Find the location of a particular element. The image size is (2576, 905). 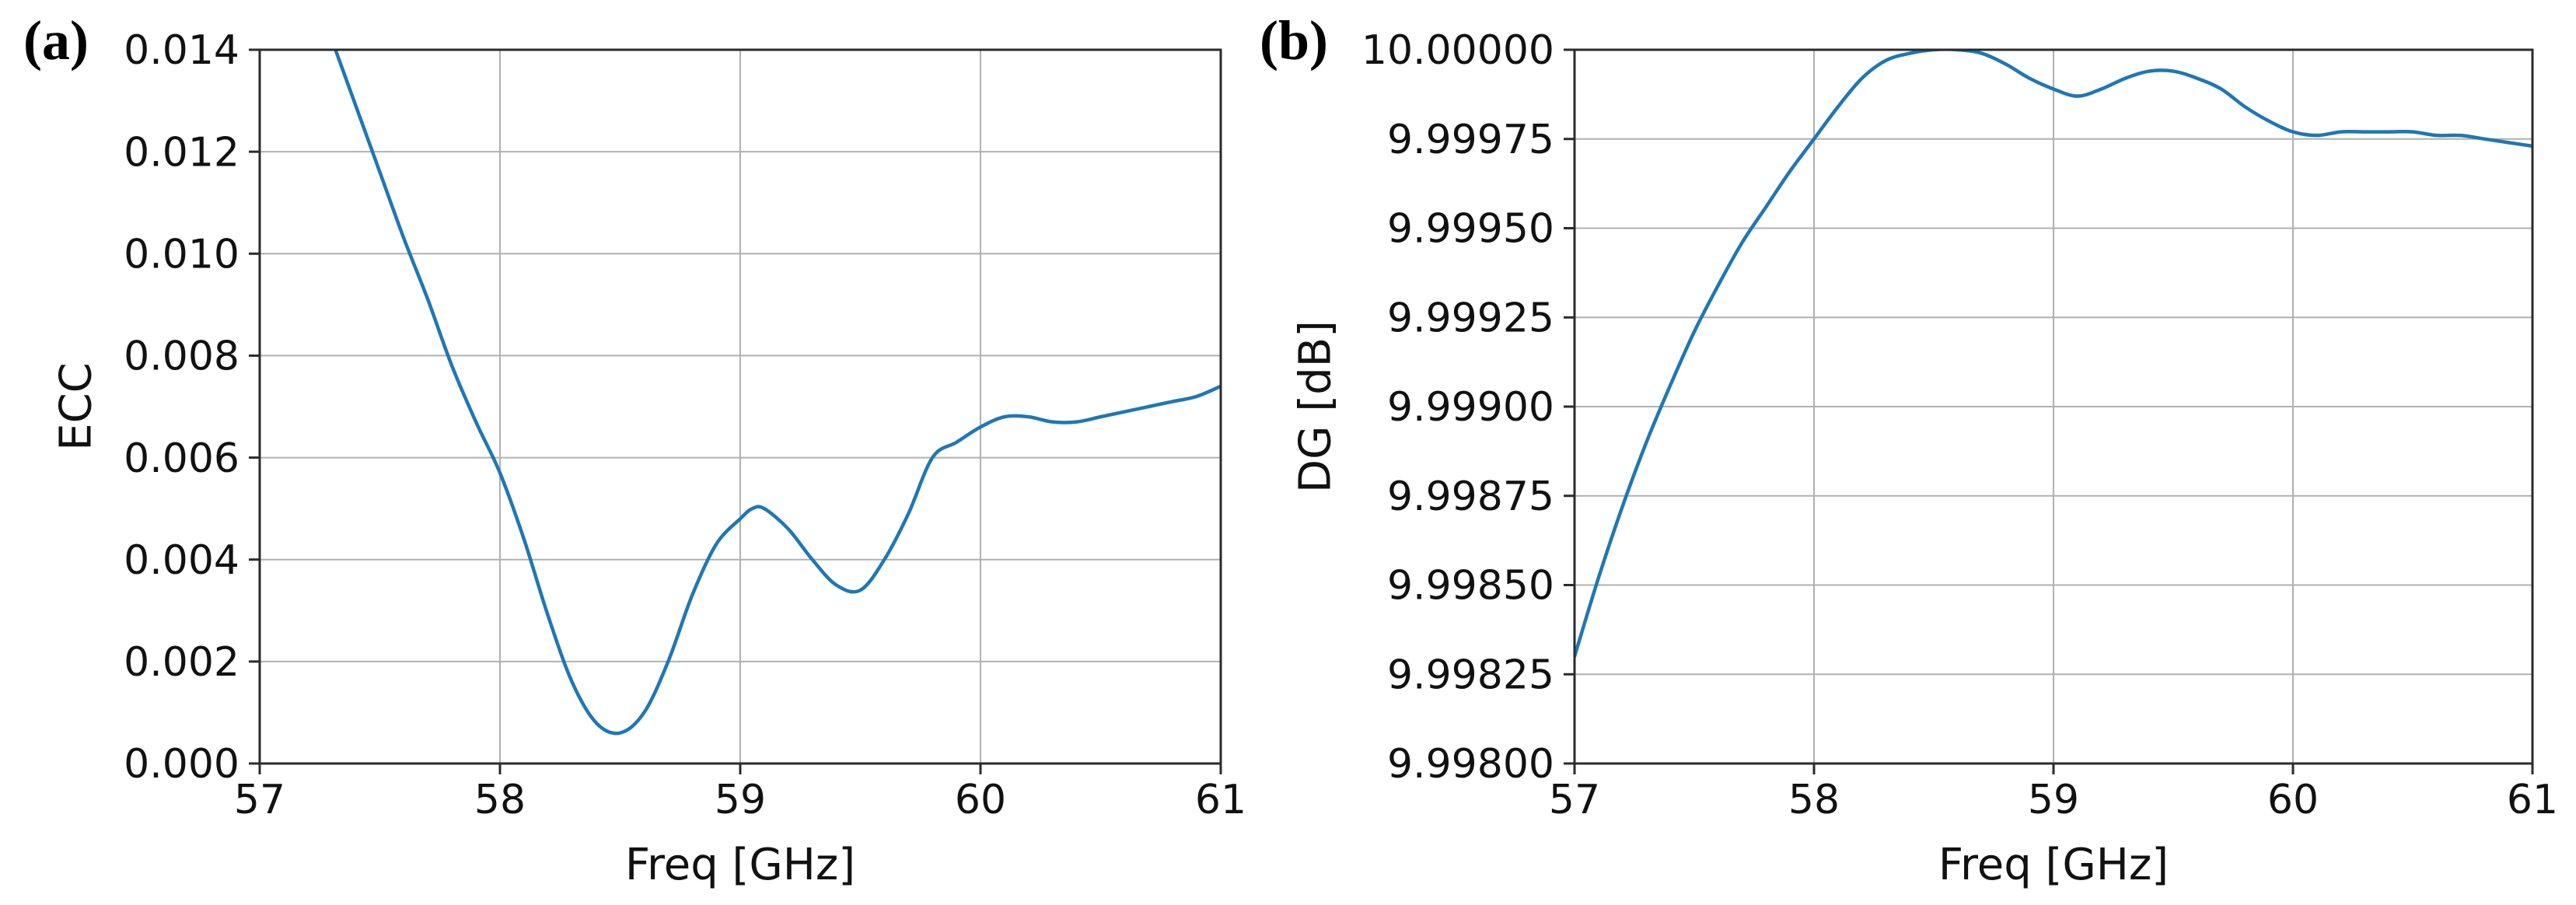

panel-a-label: (a) is located at coordinates (56, 40).